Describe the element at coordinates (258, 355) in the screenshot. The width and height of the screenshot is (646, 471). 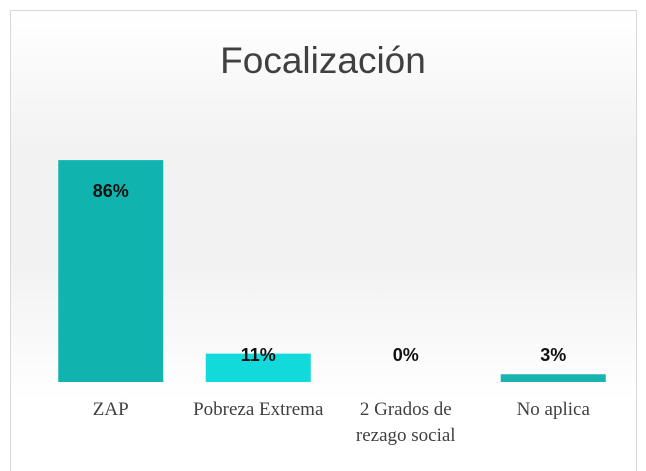
I see `data-label: 11%` at that location.